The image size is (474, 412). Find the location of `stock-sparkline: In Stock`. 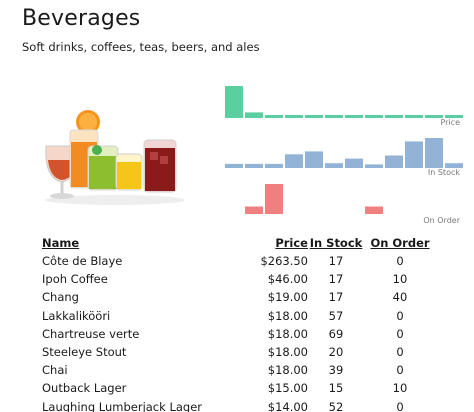

stock-sparkline: In Stock is located at coordinates (344, 158).